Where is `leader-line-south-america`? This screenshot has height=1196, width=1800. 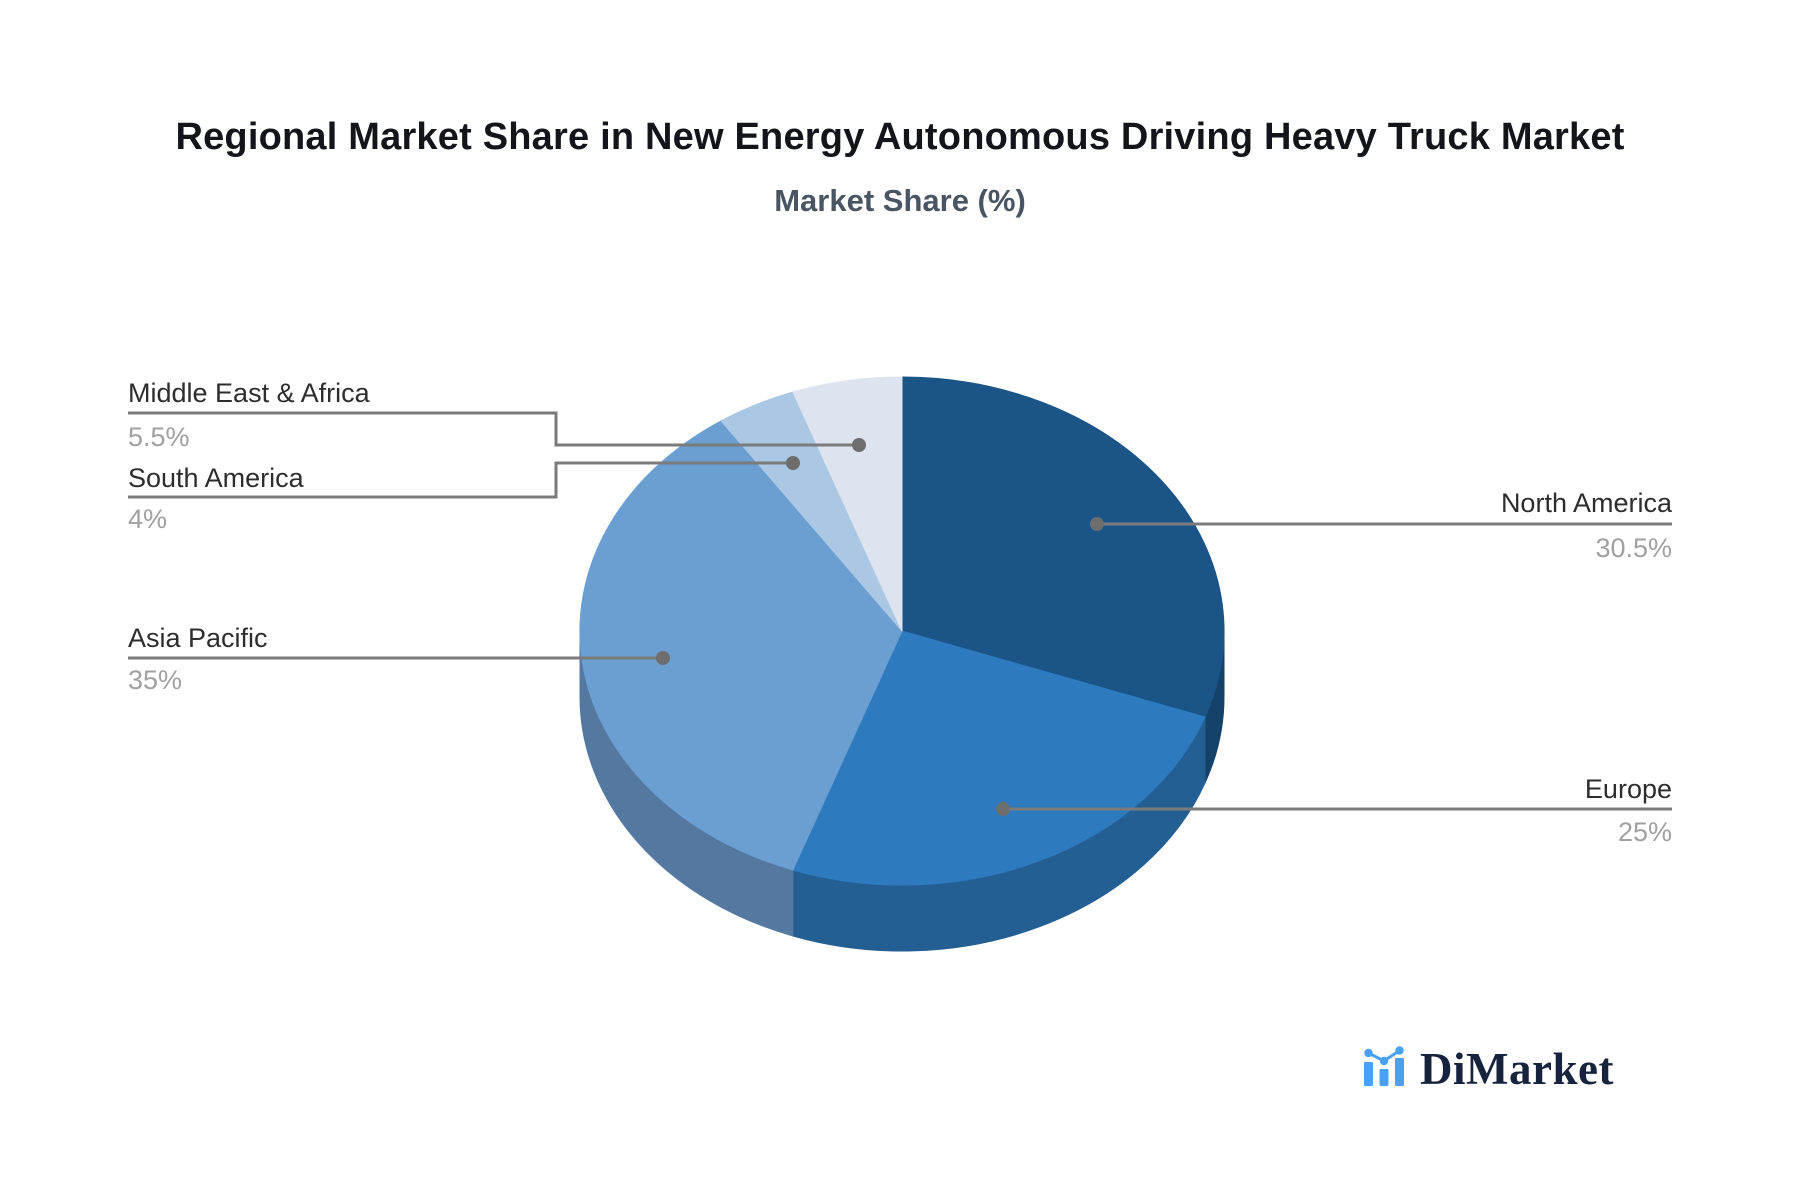 leader-line-south-america is located at coordinates (460, 480).